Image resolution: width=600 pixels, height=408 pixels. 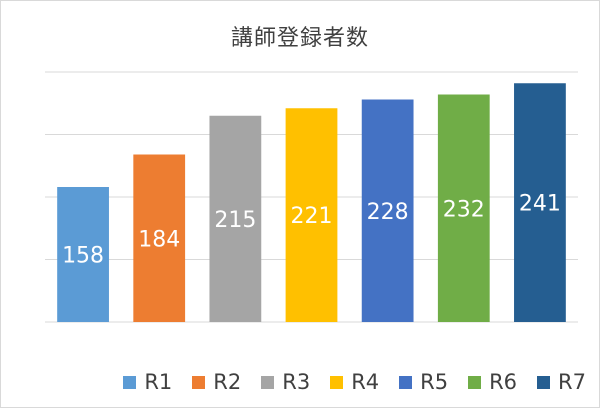 I want to click on bar-r6, so click(x=463, y=208).